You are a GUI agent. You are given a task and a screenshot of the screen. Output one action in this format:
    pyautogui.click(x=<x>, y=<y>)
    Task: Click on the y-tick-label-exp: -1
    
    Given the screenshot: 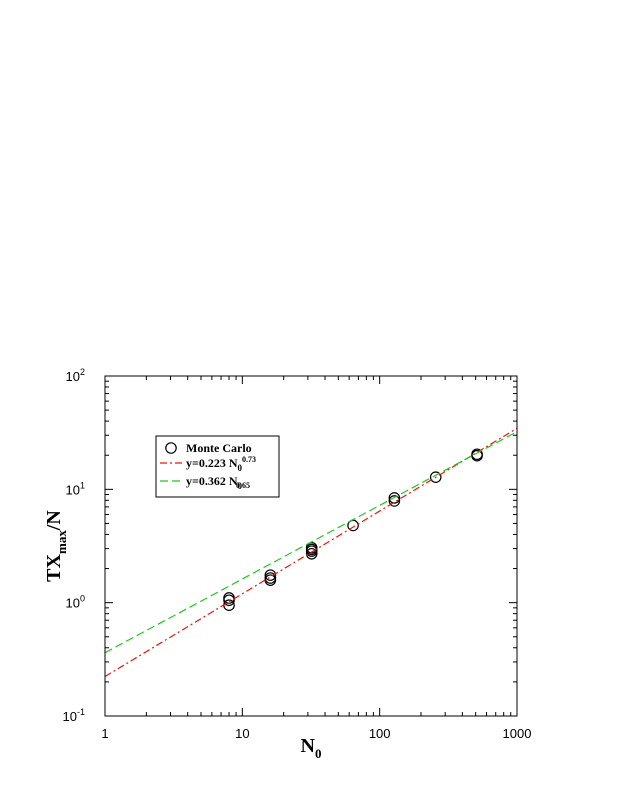 What is the action you would take?
    pyautogui.click(x=81, y=712)
    